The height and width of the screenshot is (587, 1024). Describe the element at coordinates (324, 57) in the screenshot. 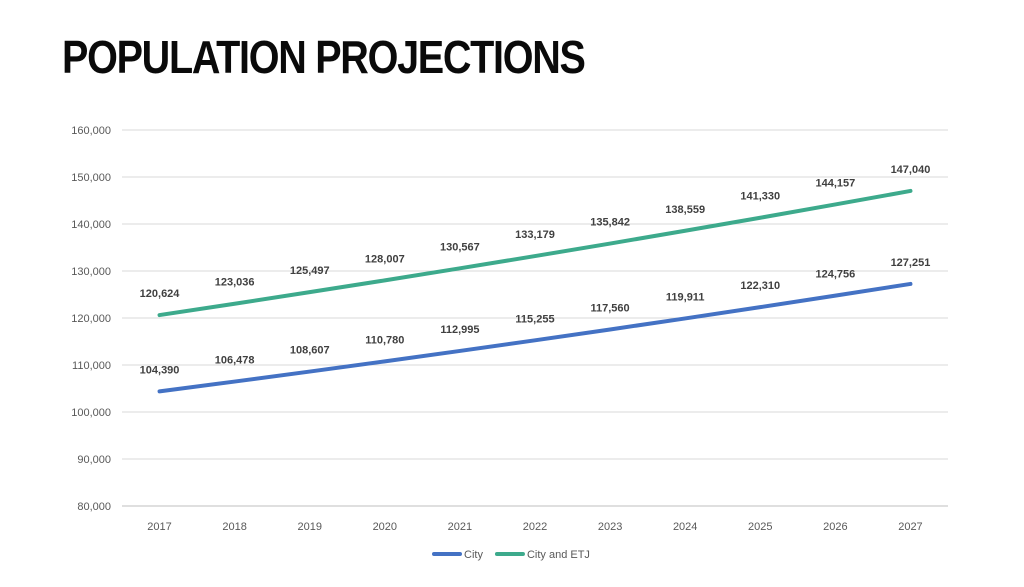

I see `slide-title: POPULATION PROJECTIONS` at that location.